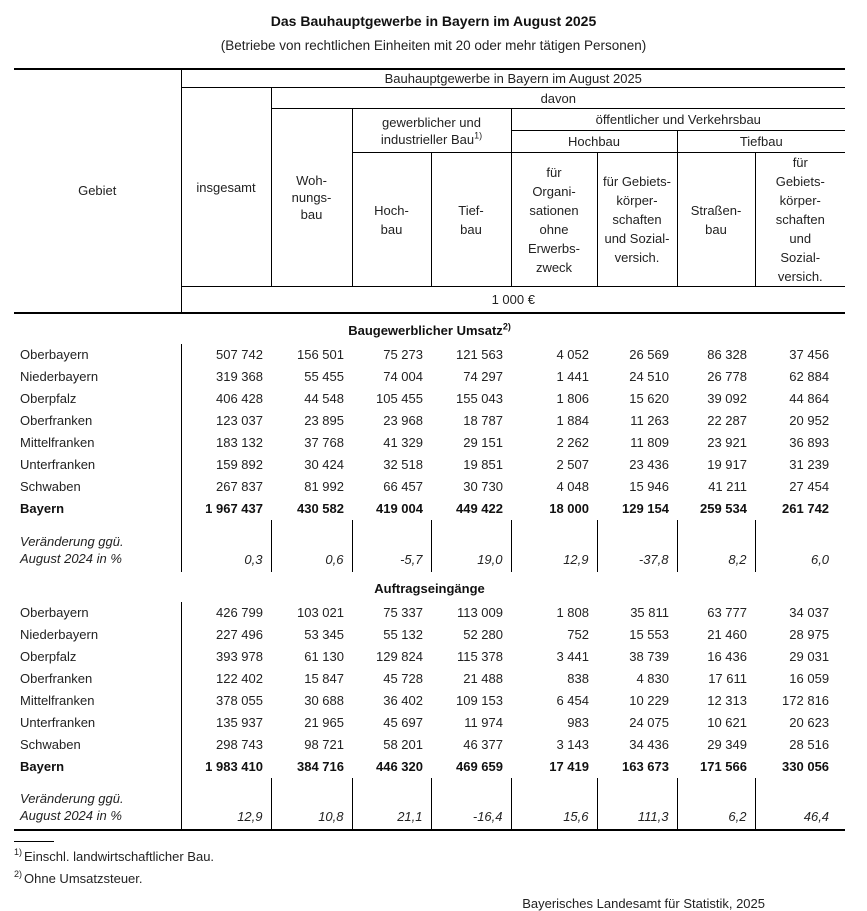 The image size is (867, 911). Describe the element at coordinates (716, 545) in the screenshot. I see `change-value-cell: 8,2` at that location.